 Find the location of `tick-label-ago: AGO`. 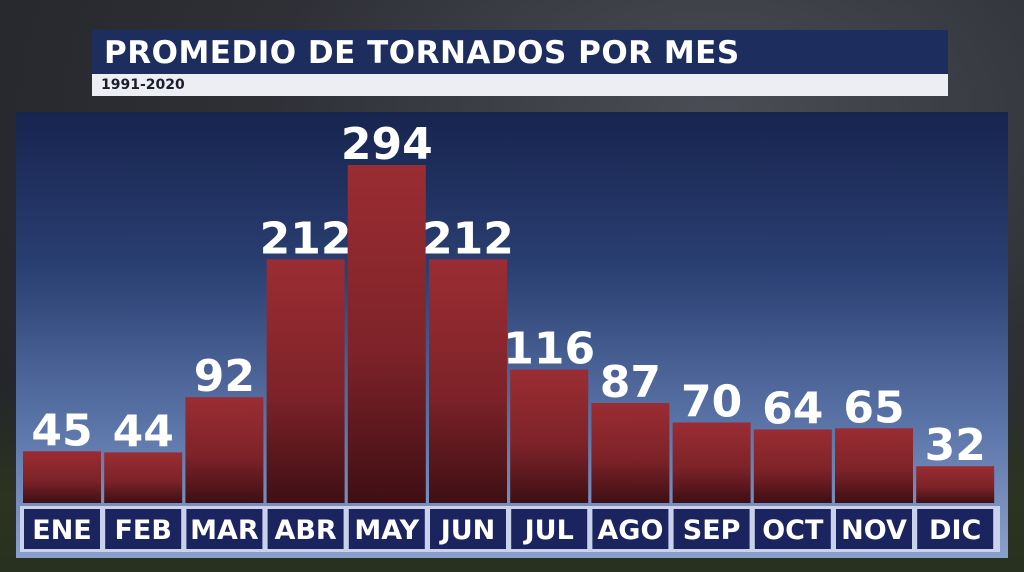

tick-label-ago: AGO is located at coordinates (630, 530).